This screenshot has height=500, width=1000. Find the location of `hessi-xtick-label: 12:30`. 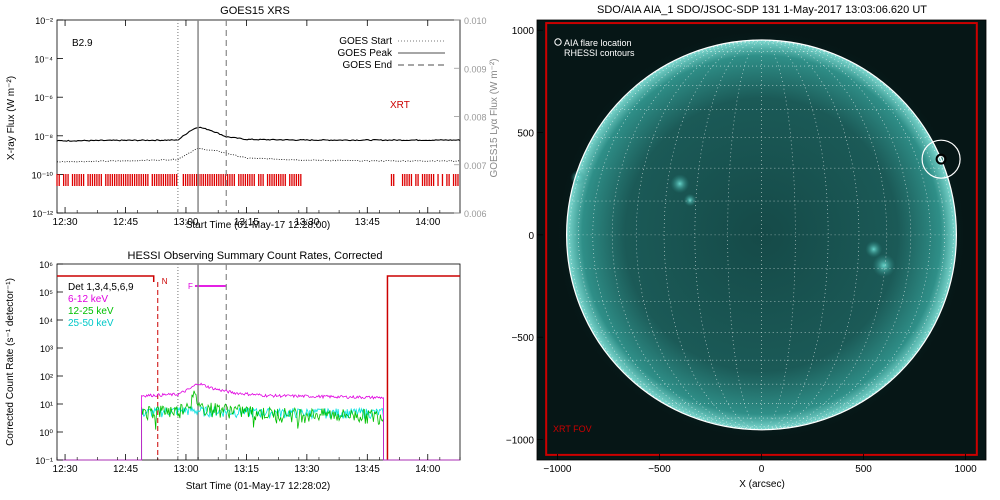

hessi-xtick-label: 12:30 is located at coordinates (65, 469).